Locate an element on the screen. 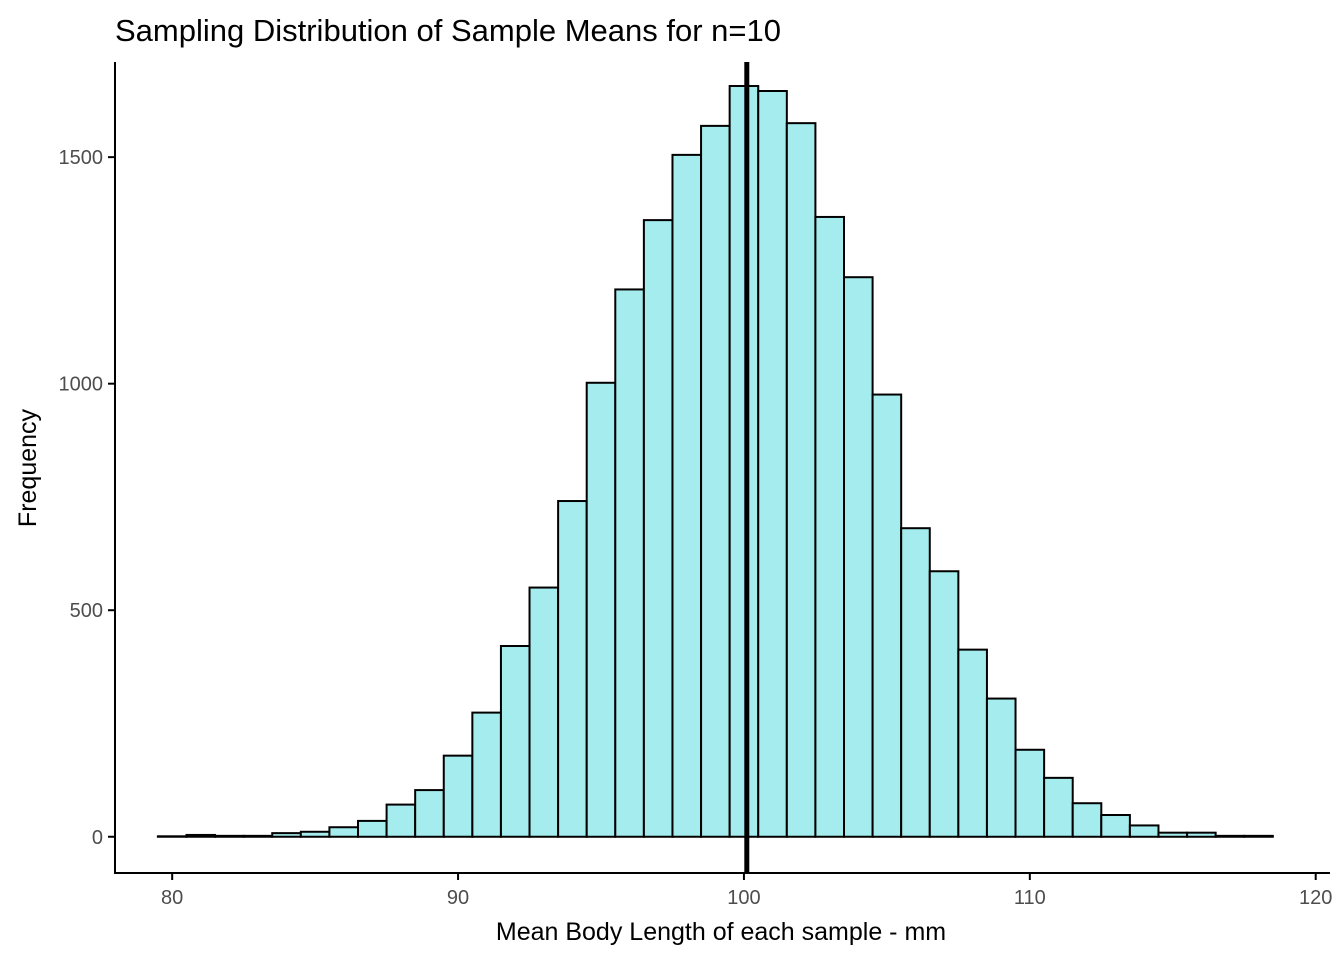 The height and width of the screenshot is (960, 1344). x-tick-label: 120 is located at coordinates (1315, 898).